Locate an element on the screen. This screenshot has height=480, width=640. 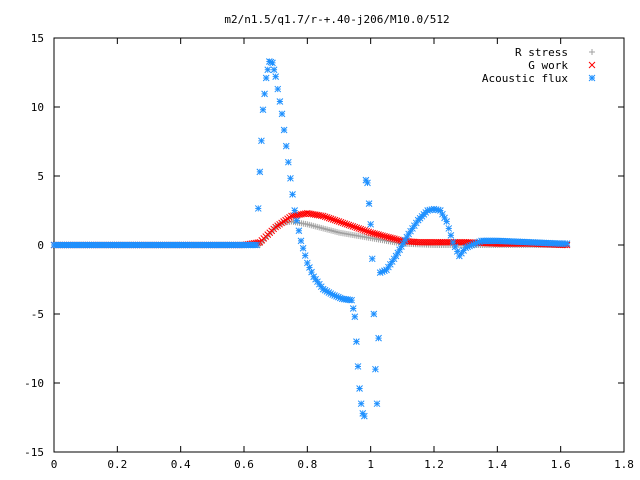
x-tick-label: 1.4 is located at coordinates (497, 464).